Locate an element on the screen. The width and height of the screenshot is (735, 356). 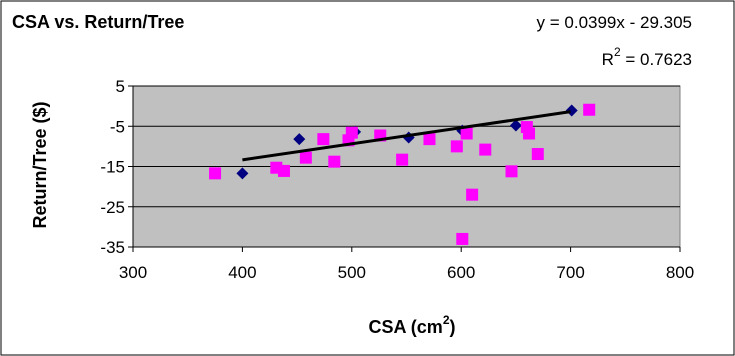
r-squared-prefix: R is located at coordinates (608, 59).